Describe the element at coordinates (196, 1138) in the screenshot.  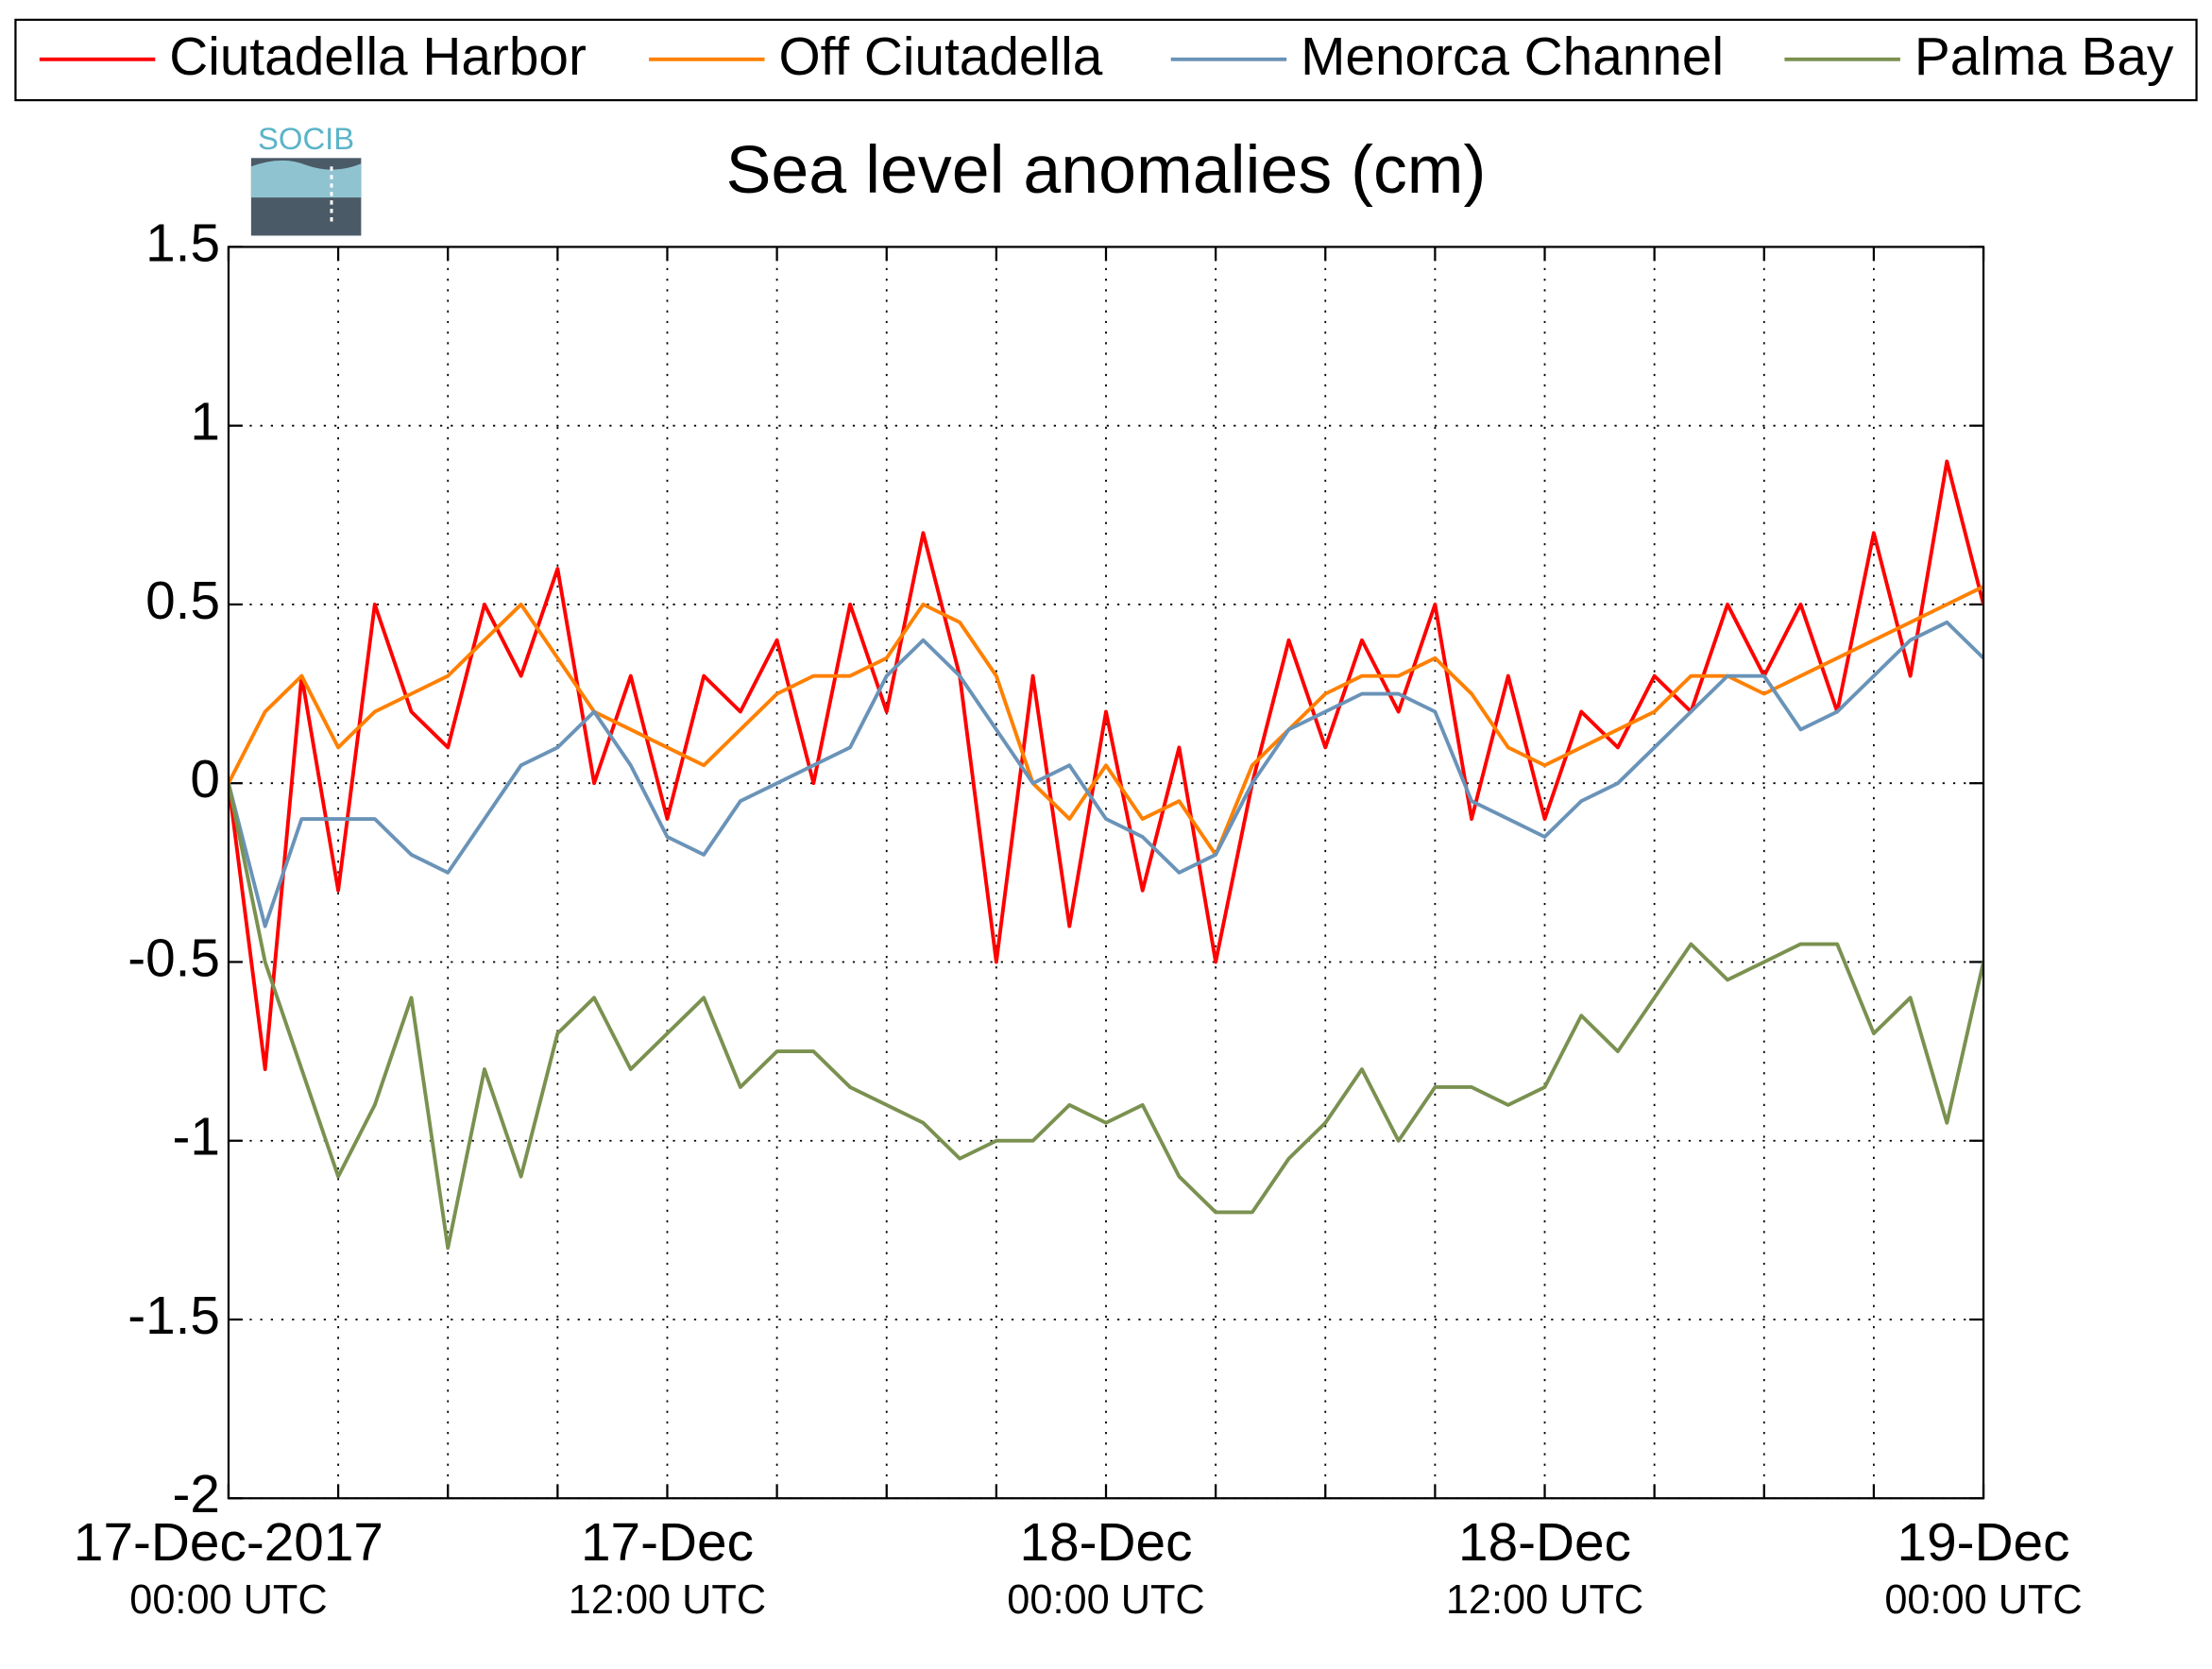
I see `y-tick-label: -1` at that location.